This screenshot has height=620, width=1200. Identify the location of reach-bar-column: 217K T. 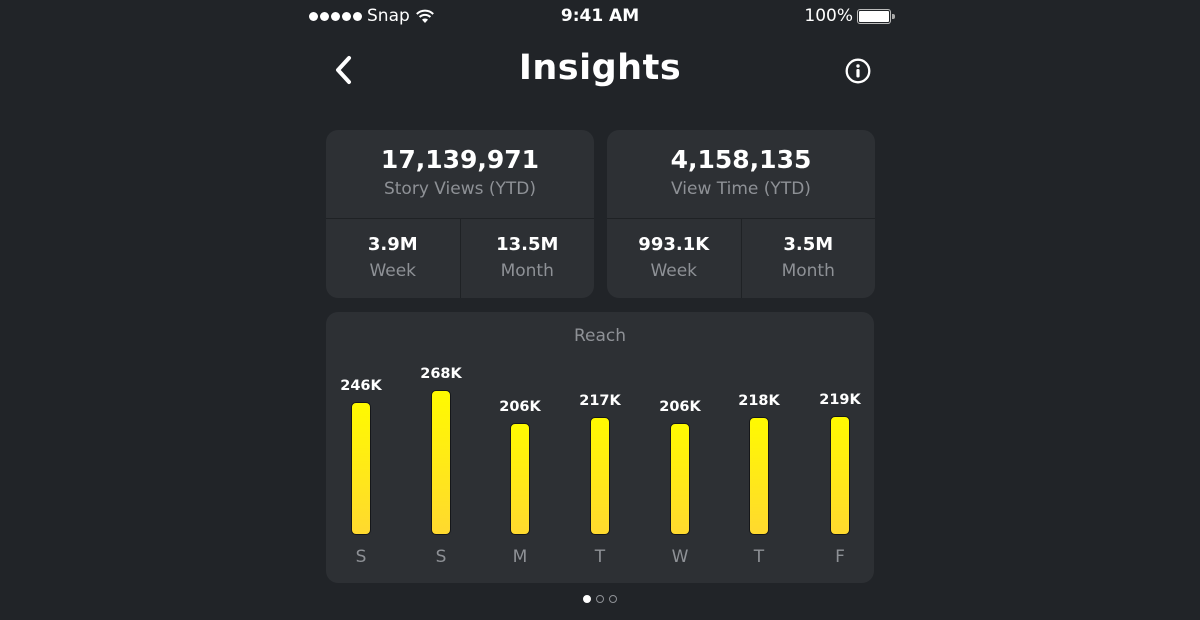
(600, 447).